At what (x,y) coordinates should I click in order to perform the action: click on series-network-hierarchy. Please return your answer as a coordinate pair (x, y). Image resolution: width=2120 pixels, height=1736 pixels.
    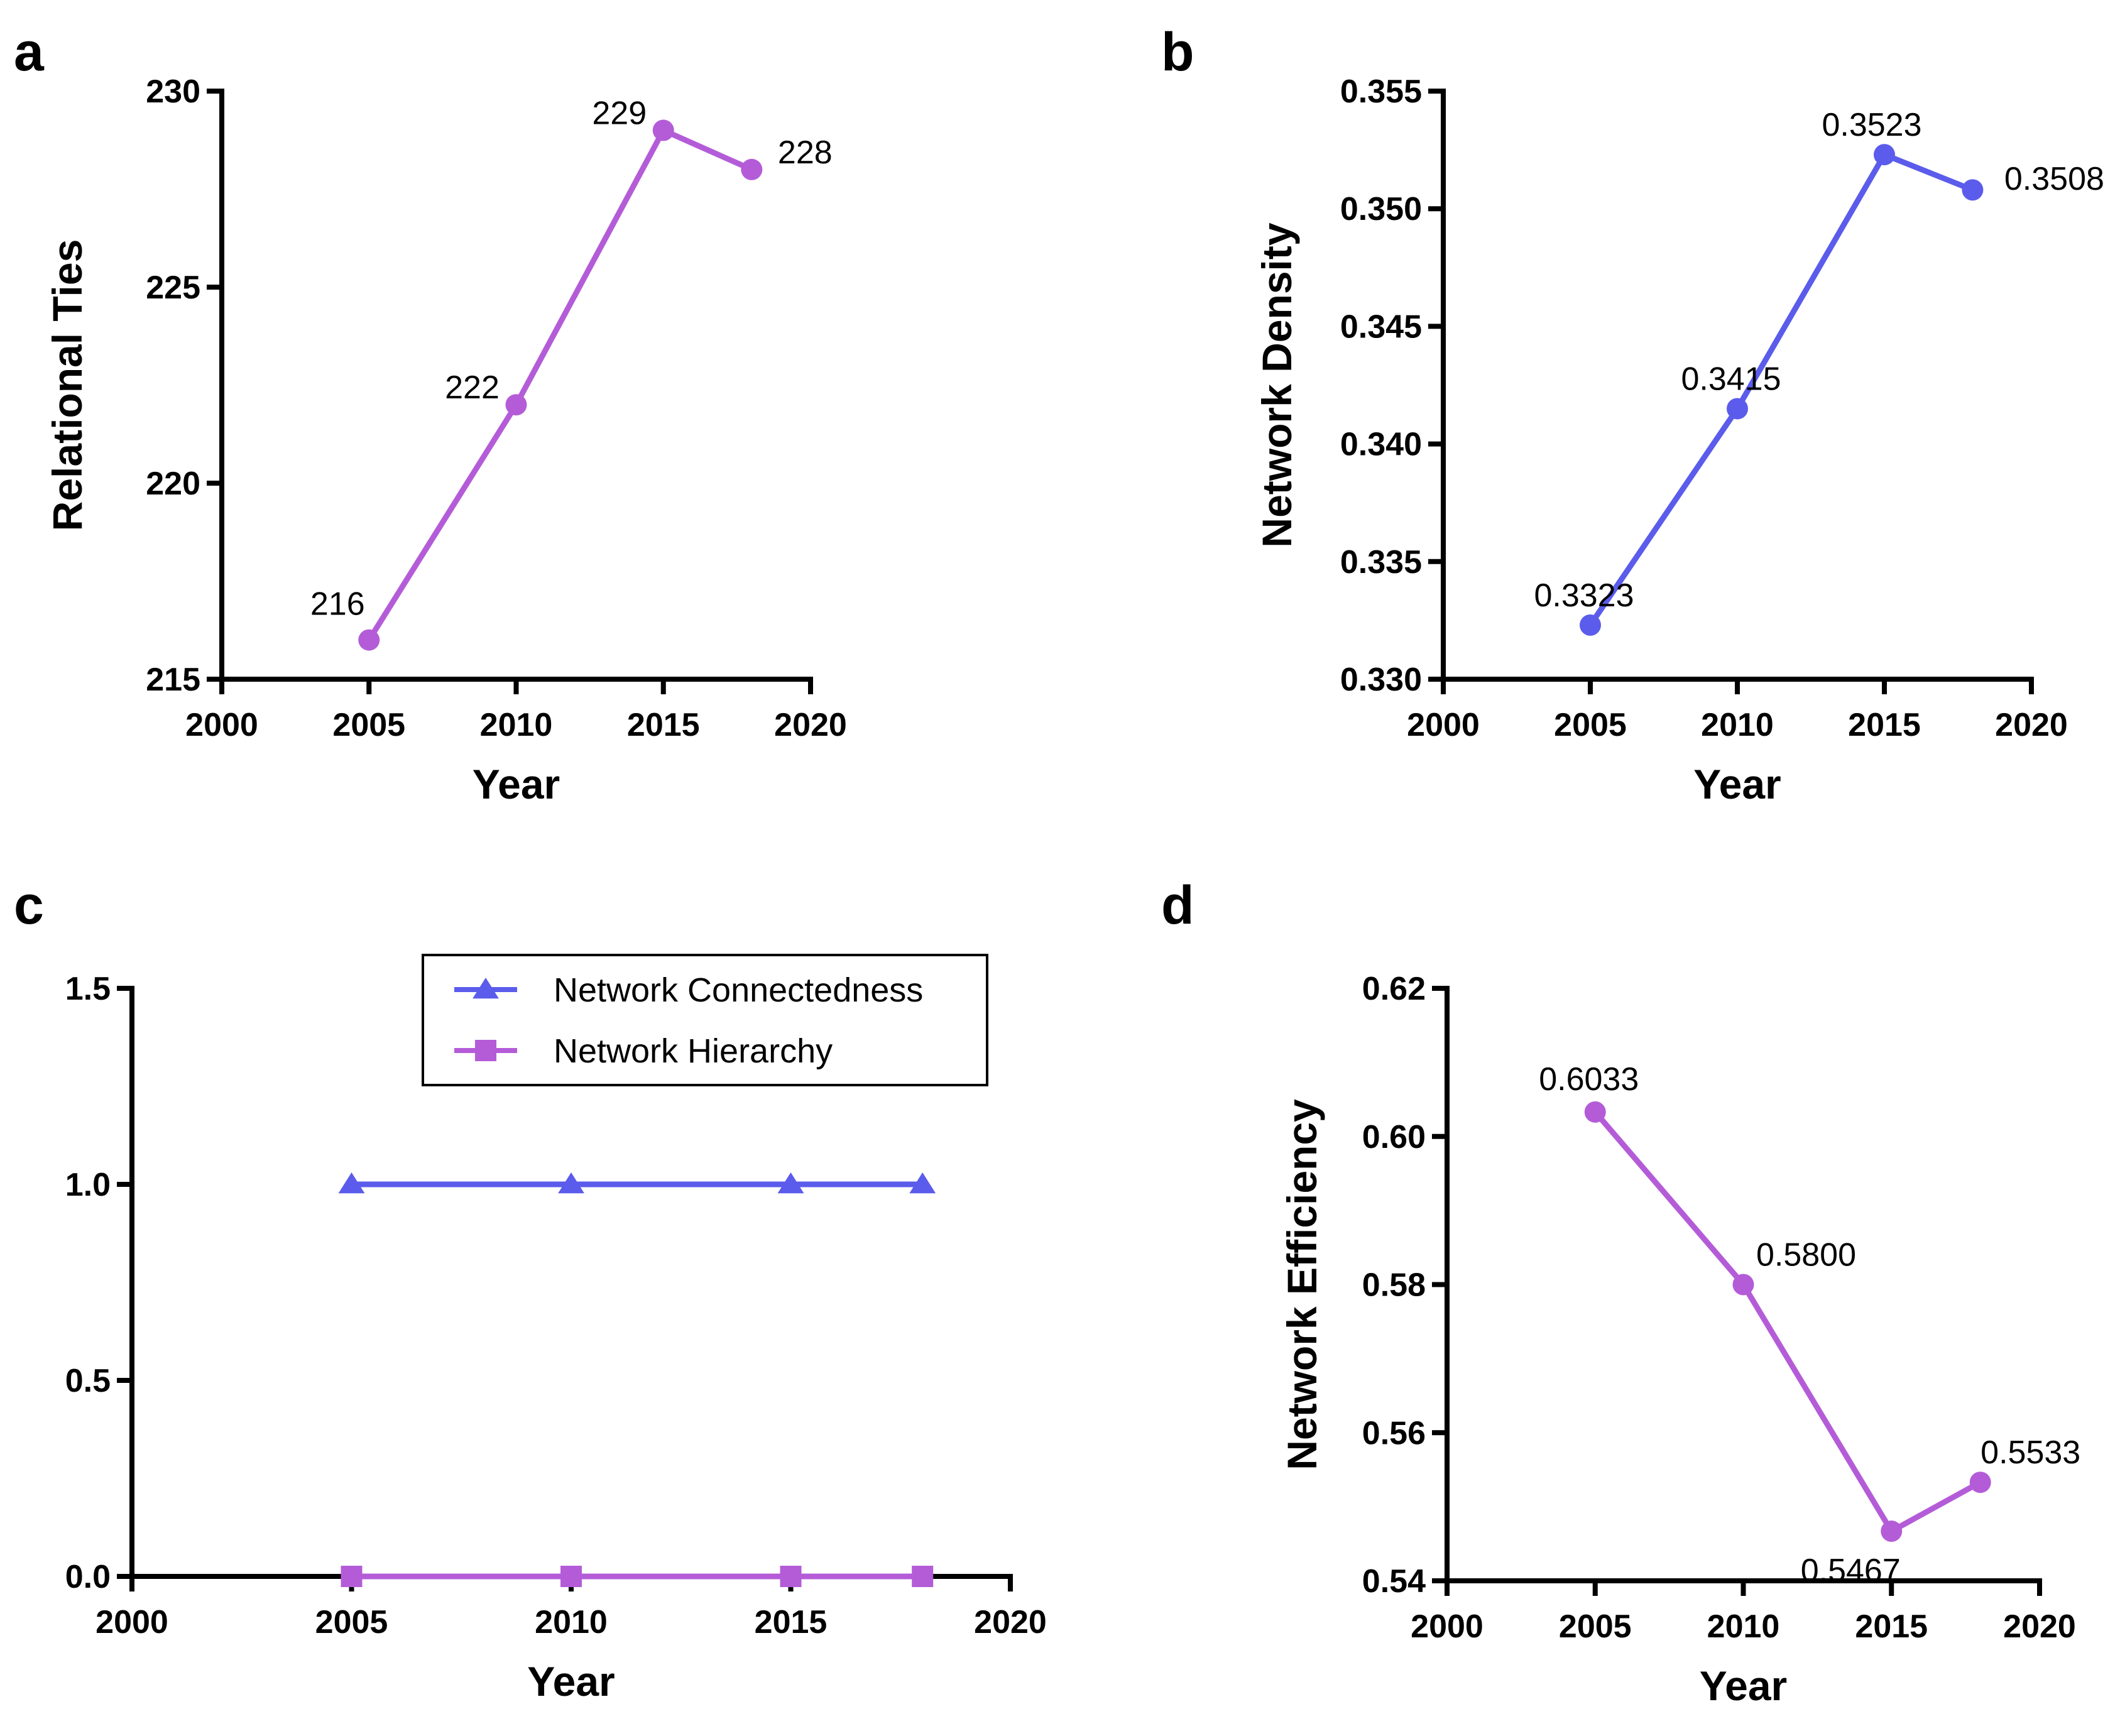
    Looking at the image, I should click on (637, 1576).